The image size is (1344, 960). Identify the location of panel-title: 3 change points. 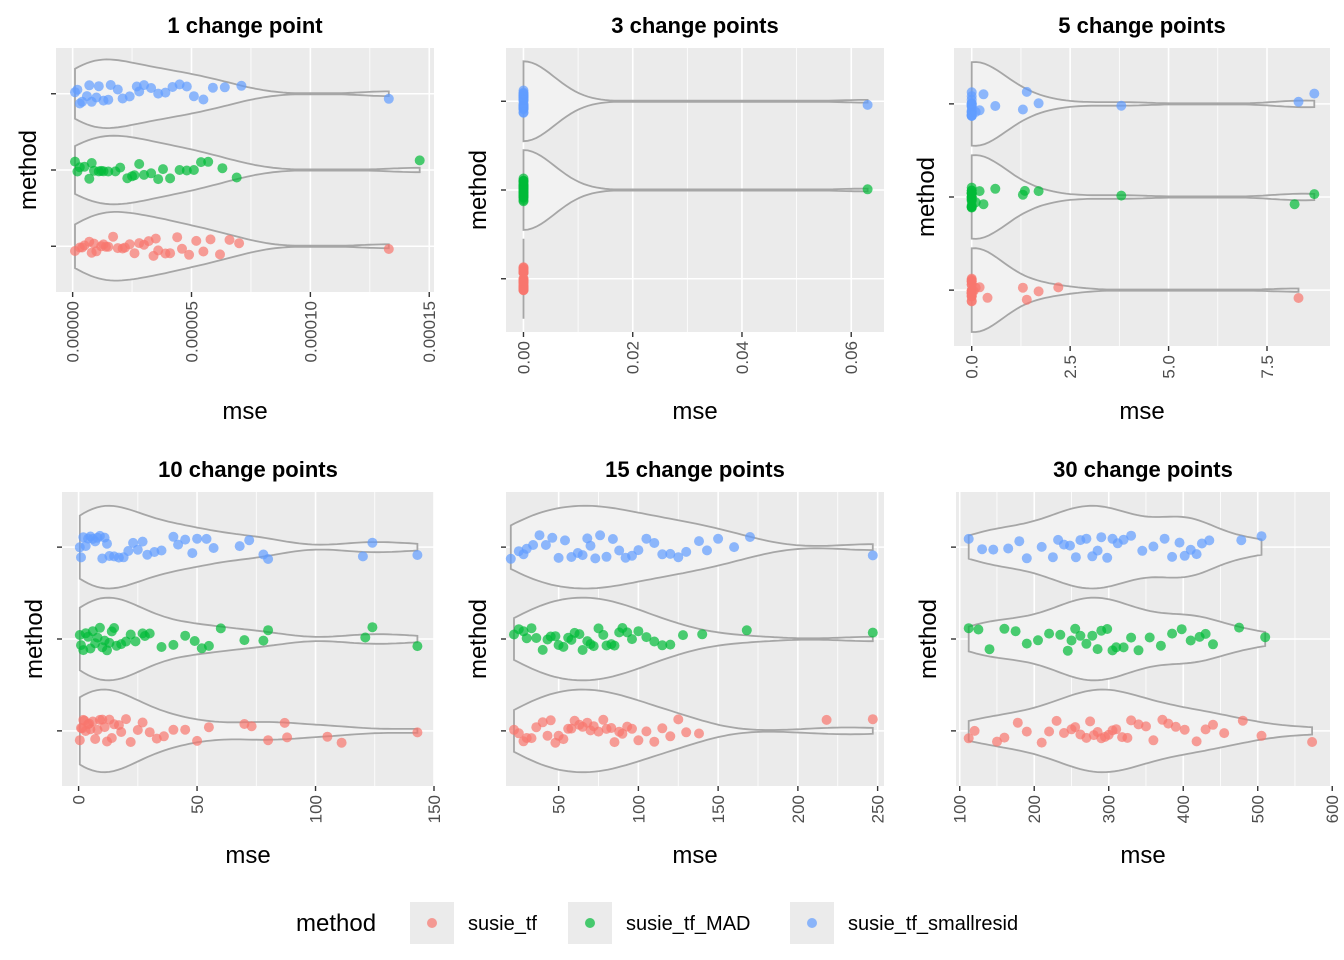
(694, 25).